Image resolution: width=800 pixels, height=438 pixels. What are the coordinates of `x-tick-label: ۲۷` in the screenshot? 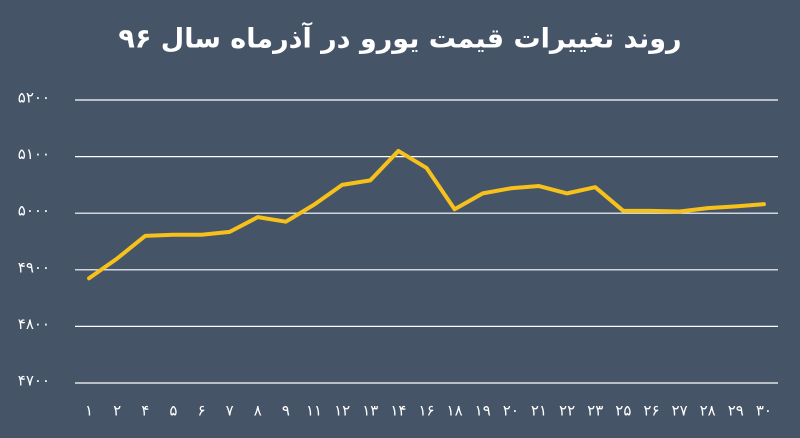 It's located at (680, 411).